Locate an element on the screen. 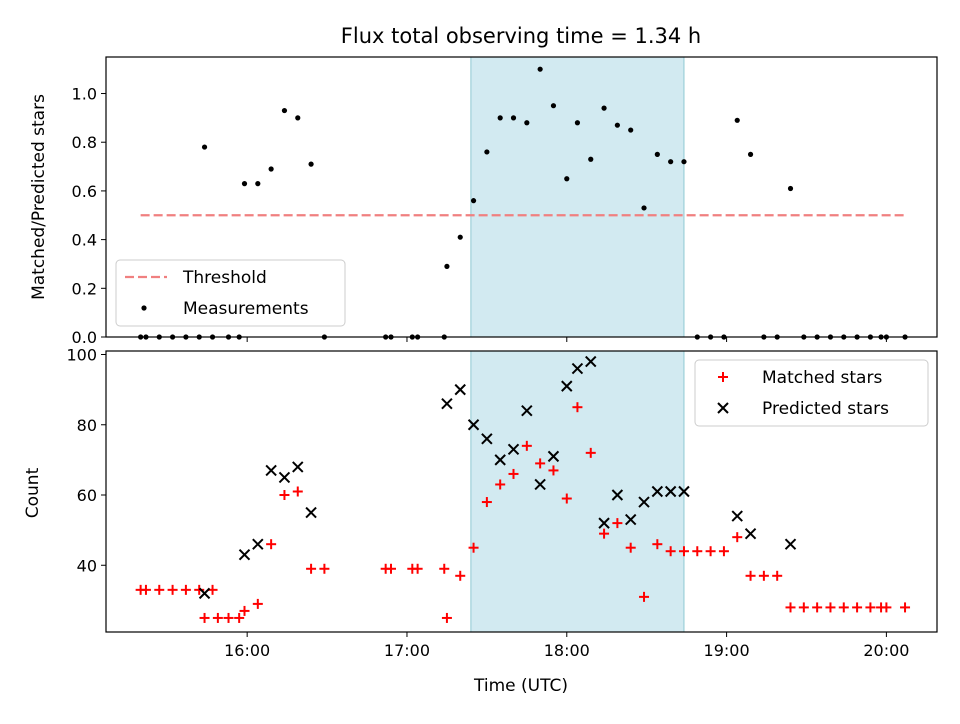 Image resolution: width=960 pixels, height=724 pixels. y-tick-label: 60 is located at coordinates (87, 495).